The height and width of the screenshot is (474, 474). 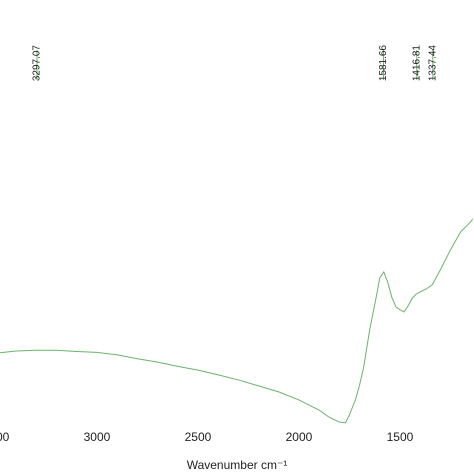 What do you see at coordinates (432, 63) in the screenshot?
I see `peak-label: 1337.44` at bounding box center [432, 63].